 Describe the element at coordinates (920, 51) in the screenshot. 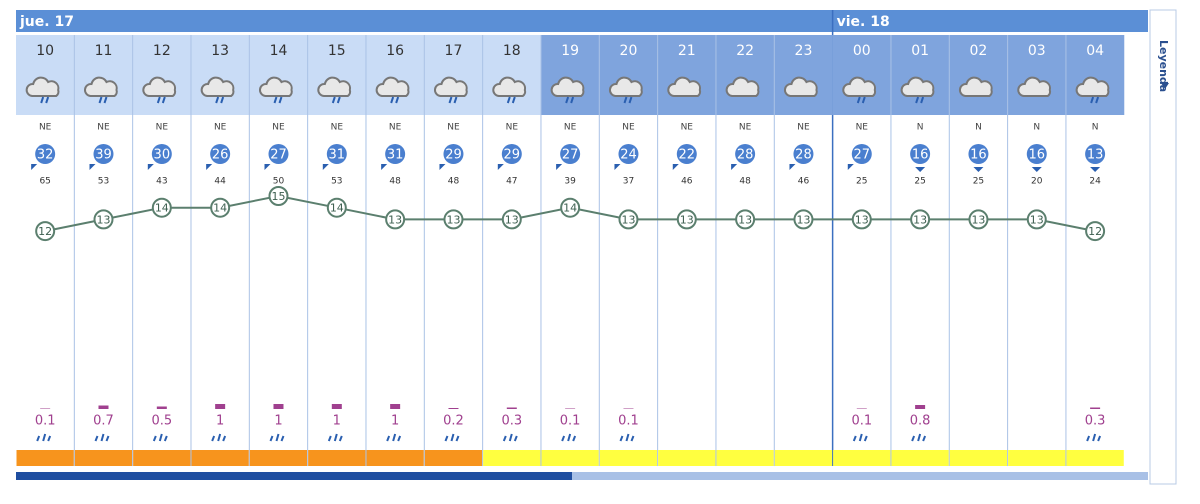

I see `hour-label: 01` at that location.